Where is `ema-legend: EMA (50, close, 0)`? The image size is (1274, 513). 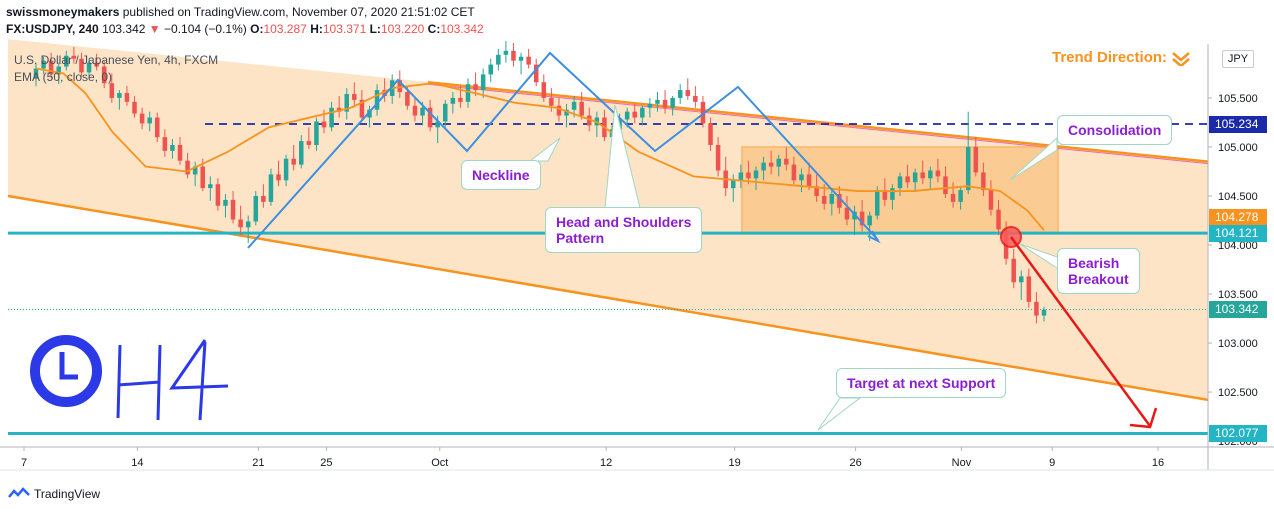 ema-legend: EMA (50, close, 0) is located at coordinates (63, 77).